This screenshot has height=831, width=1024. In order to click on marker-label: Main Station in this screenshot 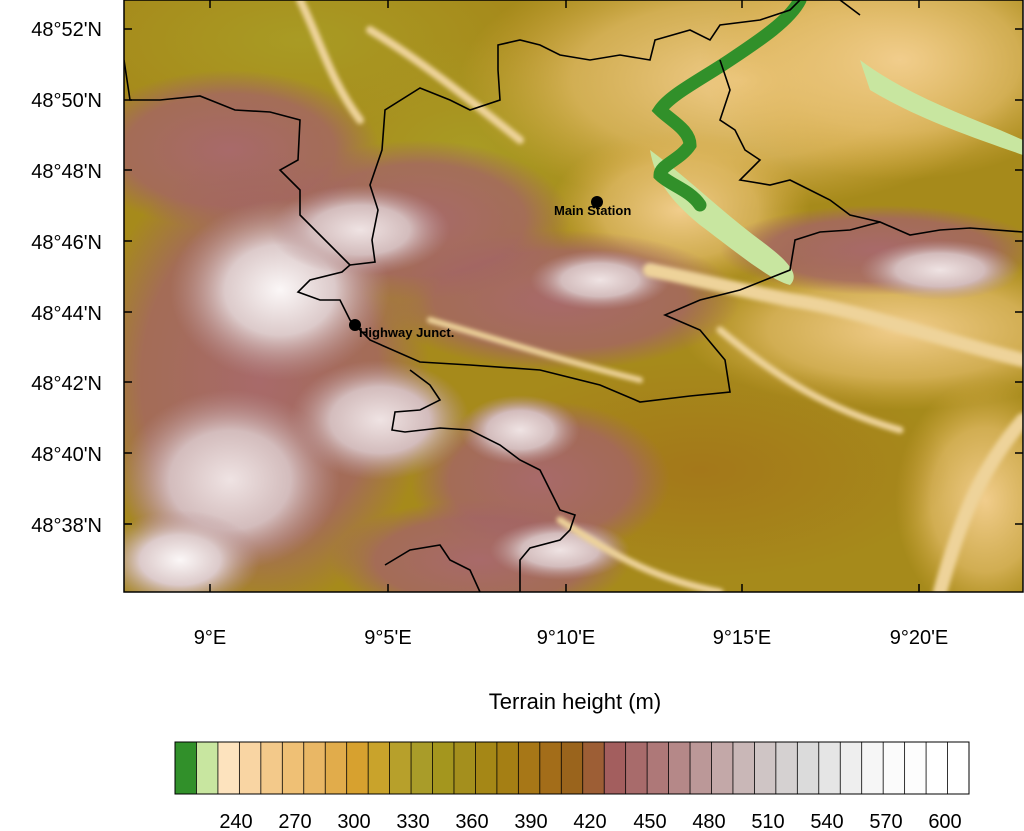, I will do `click(592, 210)`.